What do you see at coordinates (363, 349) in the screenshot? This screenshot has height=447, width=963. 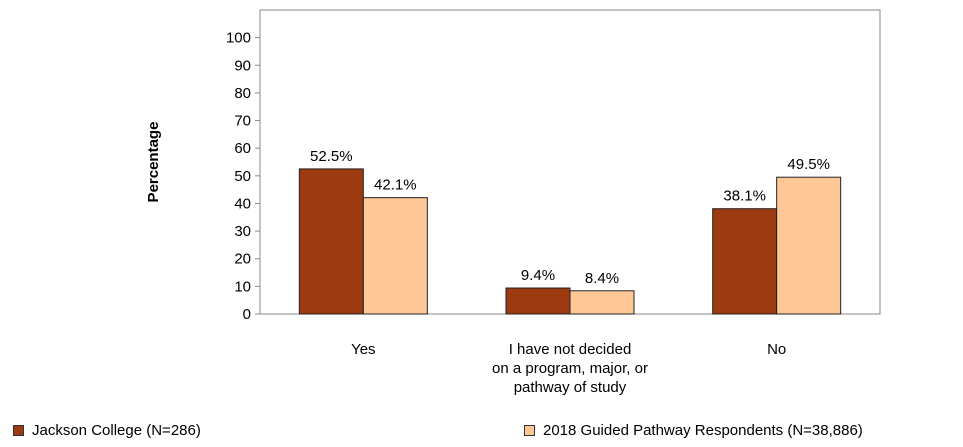 I see `category-label: Yes` at bounding box center [363, 349].